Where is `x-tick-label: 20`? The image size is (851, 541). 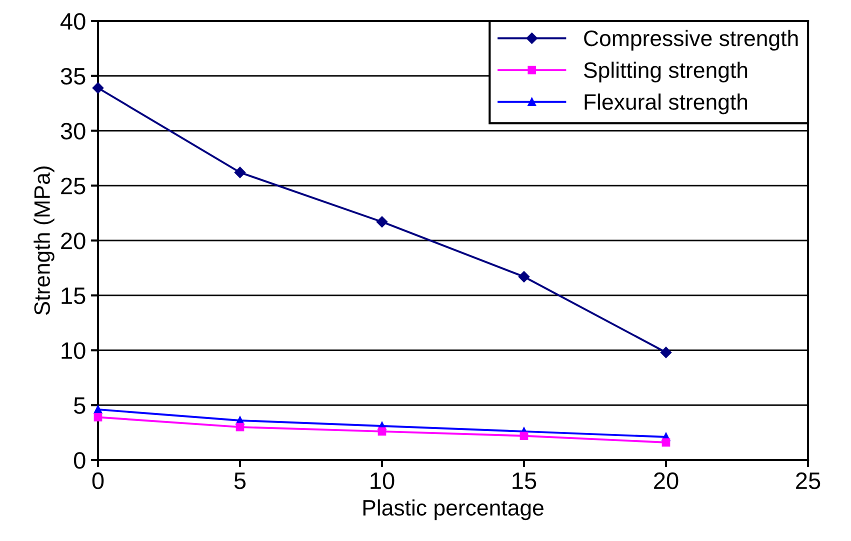 x-tick-label: 20 is located at coordinates (666, 481).